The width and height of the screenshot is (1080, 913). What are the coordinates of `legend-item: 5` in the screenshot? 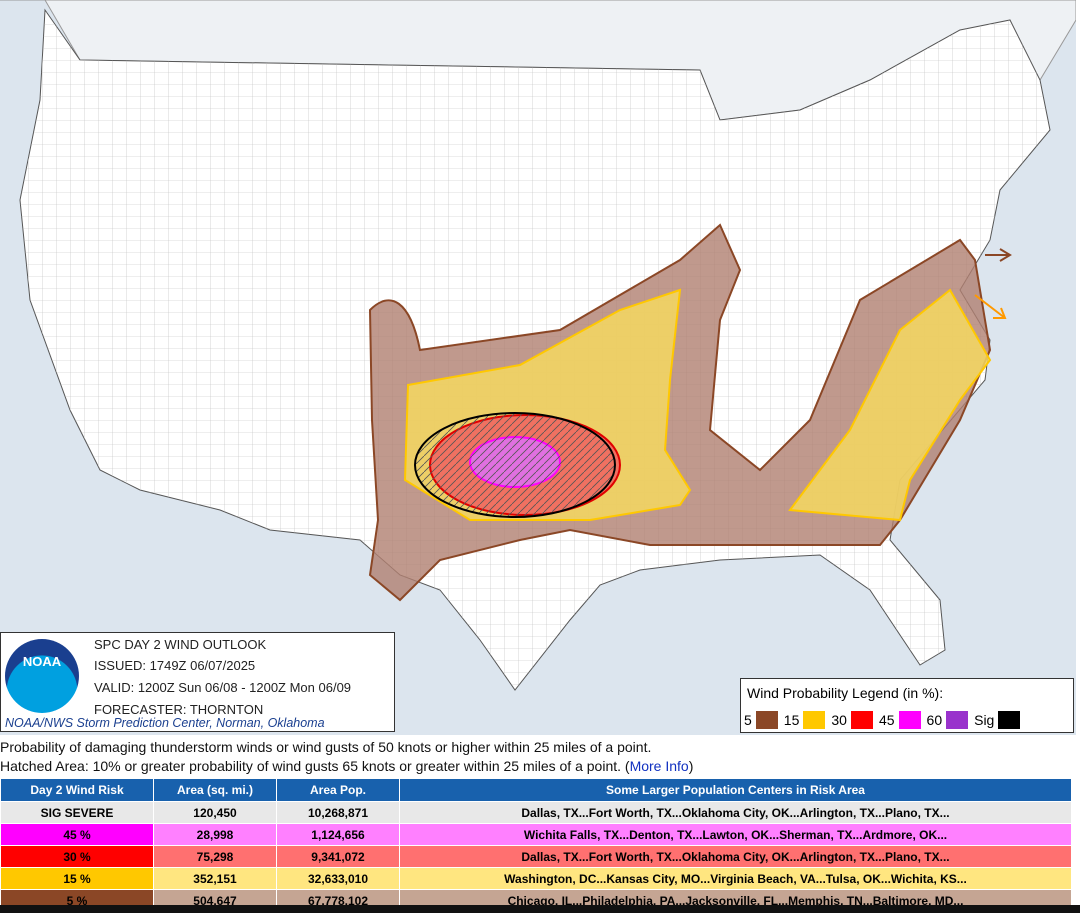 It's located at (761, 720).